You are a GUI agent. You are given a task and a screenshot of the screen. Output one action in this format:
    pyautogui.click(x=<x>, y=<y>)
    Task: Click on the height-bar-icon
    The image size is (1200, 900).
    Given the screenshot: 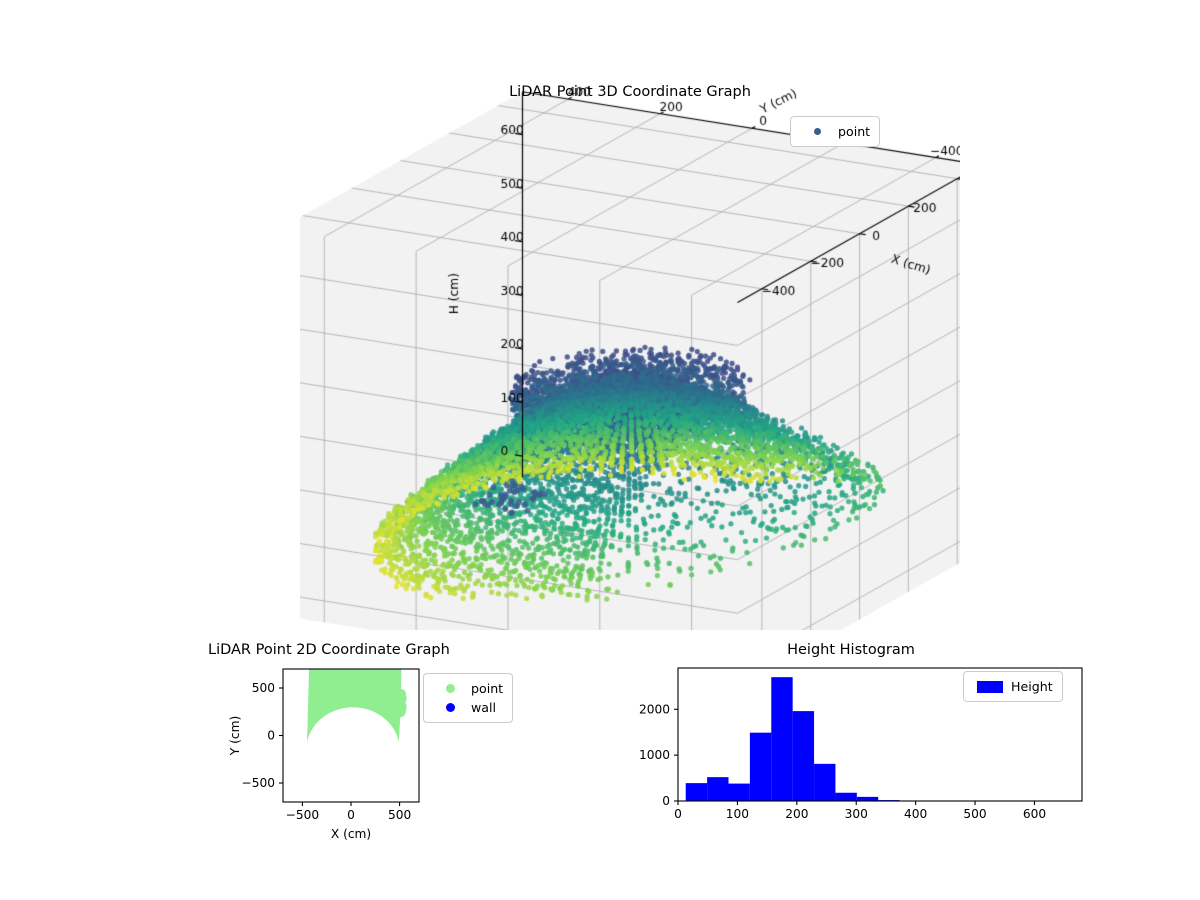 What is the action you would take?
    pyautogui.click(x=990, y=686)
    